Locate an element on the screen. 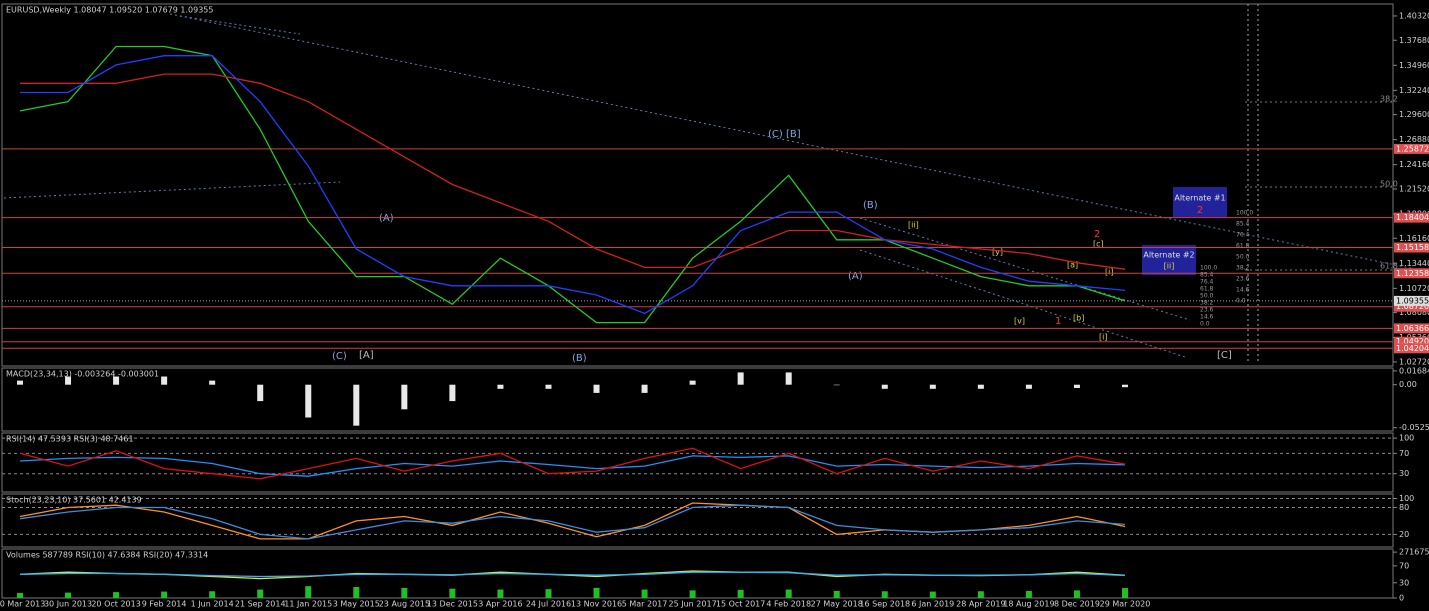 This screenshot has width=1429, height=611. level-label: 1.06366 is located at coordinates (1412, 328).